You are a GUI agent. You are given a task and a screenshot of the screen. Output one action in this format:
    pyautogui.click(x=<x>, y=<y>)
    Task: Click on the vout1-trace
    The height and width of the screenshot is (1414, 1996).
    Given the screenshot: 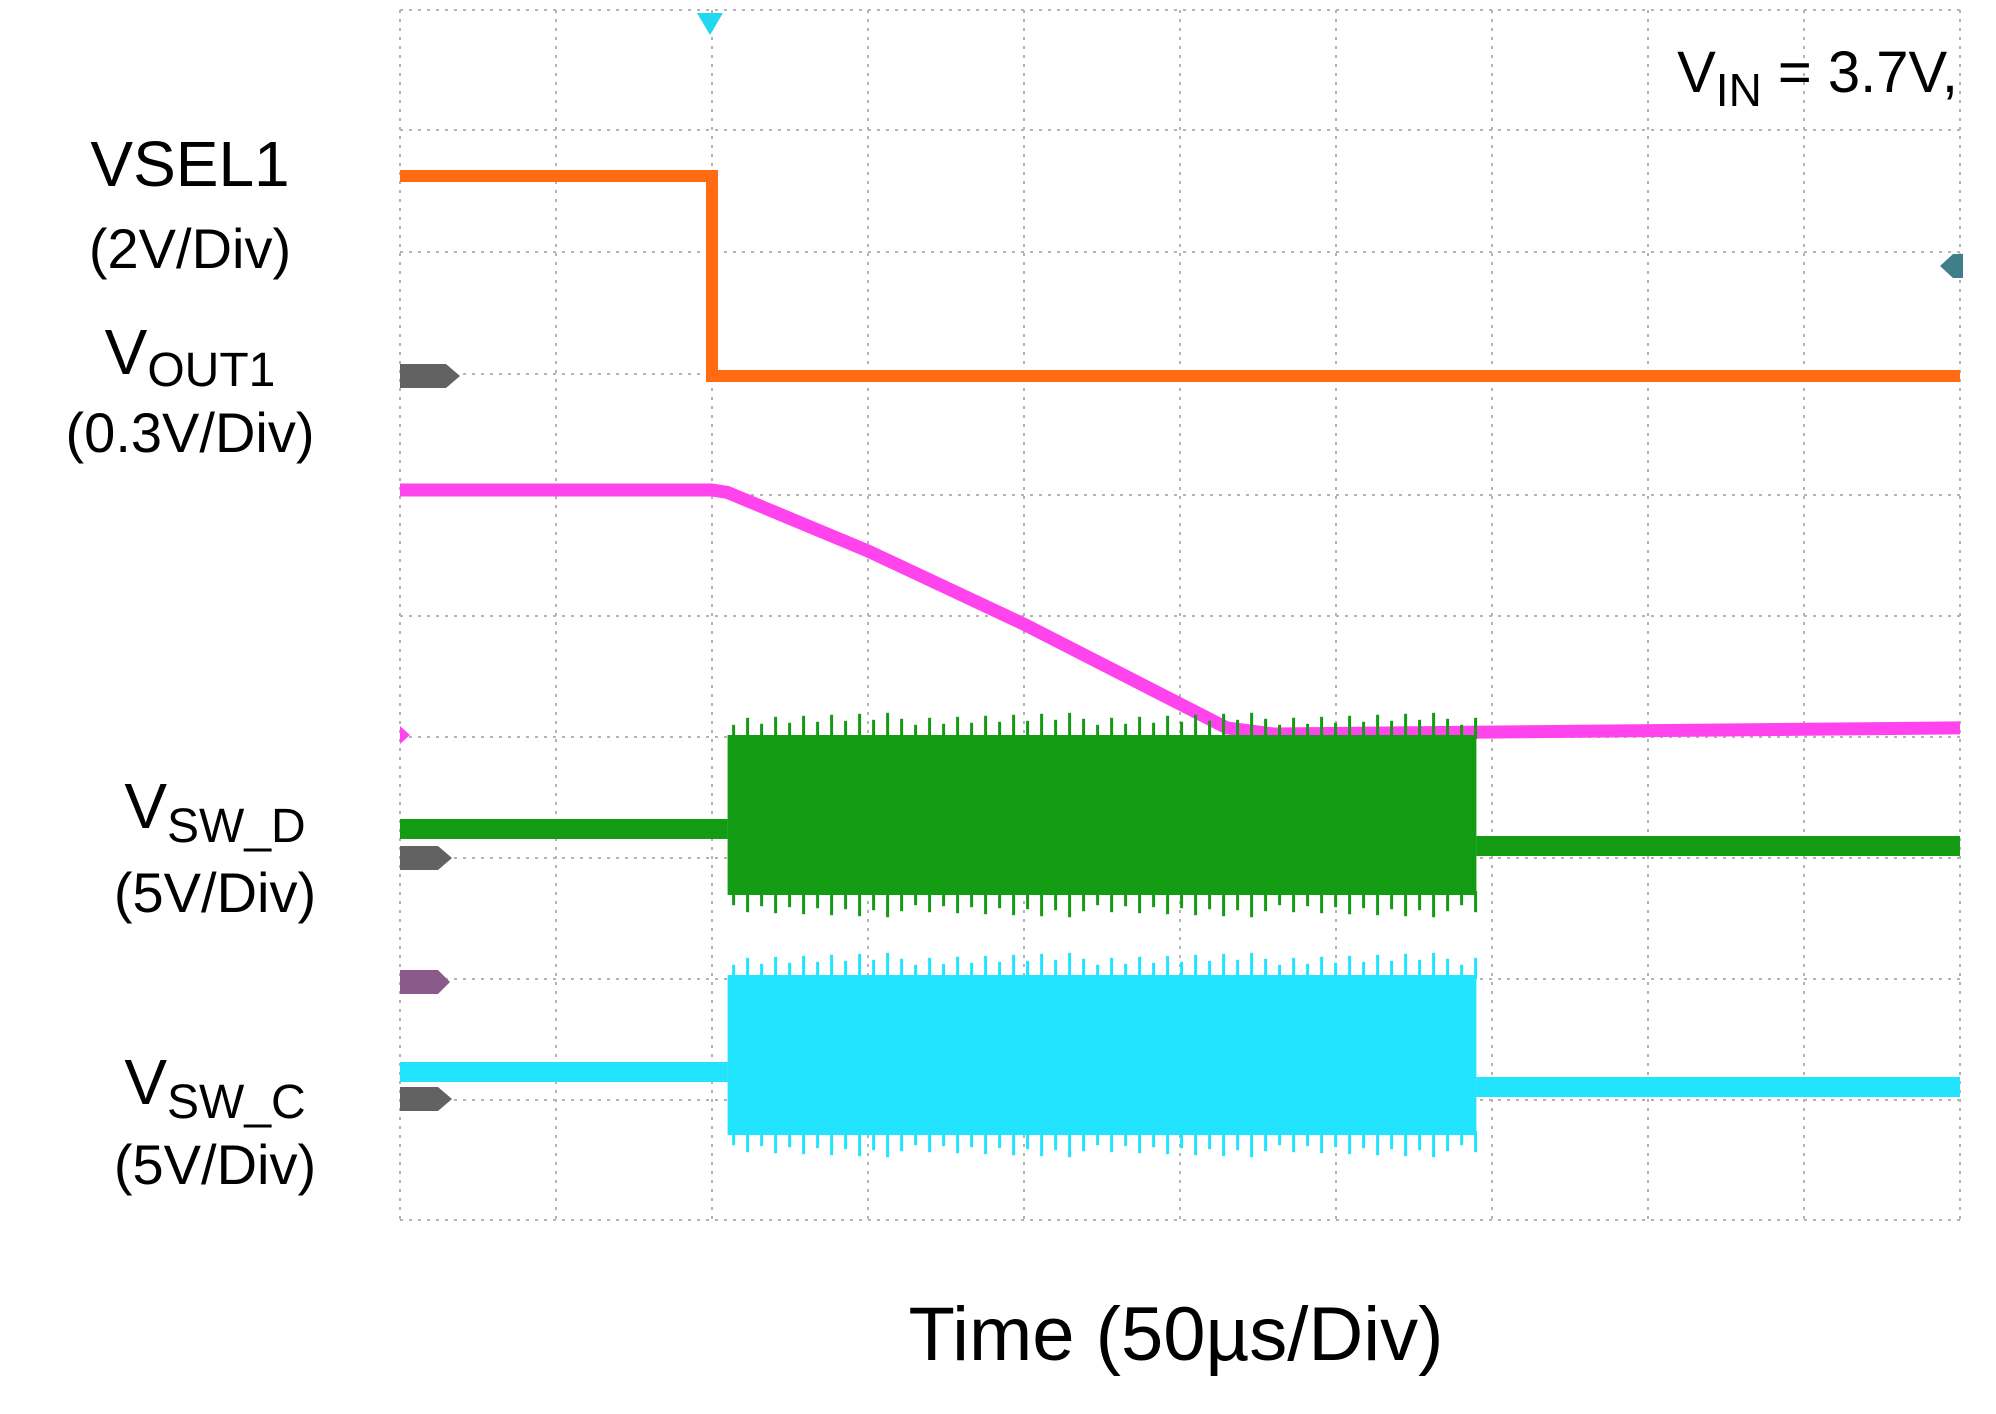 What is the action you would take?
    pyautogui.click(x=1180, y=612)
    